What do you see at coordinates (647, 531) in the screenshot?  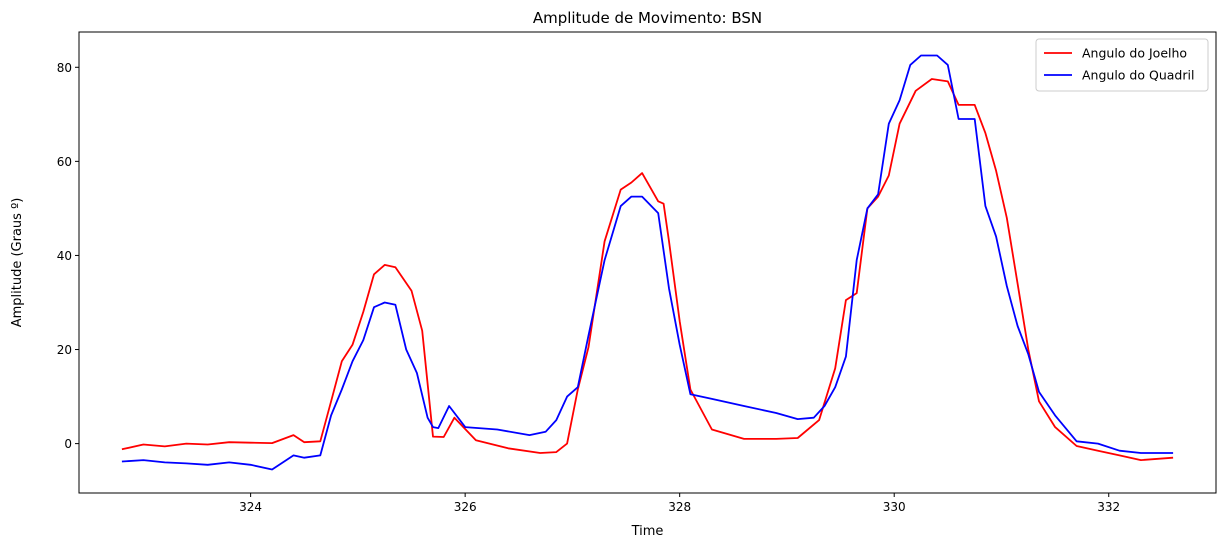 I see `x-axis-label: Time` at bounding box center [647, 531].